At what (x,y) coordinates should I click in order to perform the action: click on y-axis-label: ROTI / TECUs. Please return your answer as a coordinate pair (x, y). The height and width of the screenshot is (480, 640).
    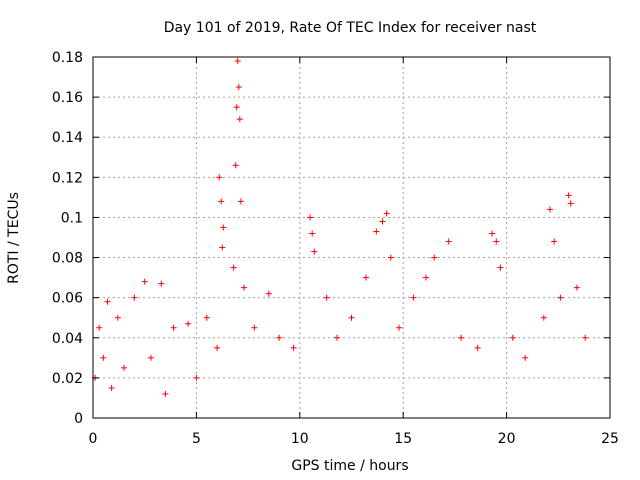
    Looking at the image, I should click on (14, 238).